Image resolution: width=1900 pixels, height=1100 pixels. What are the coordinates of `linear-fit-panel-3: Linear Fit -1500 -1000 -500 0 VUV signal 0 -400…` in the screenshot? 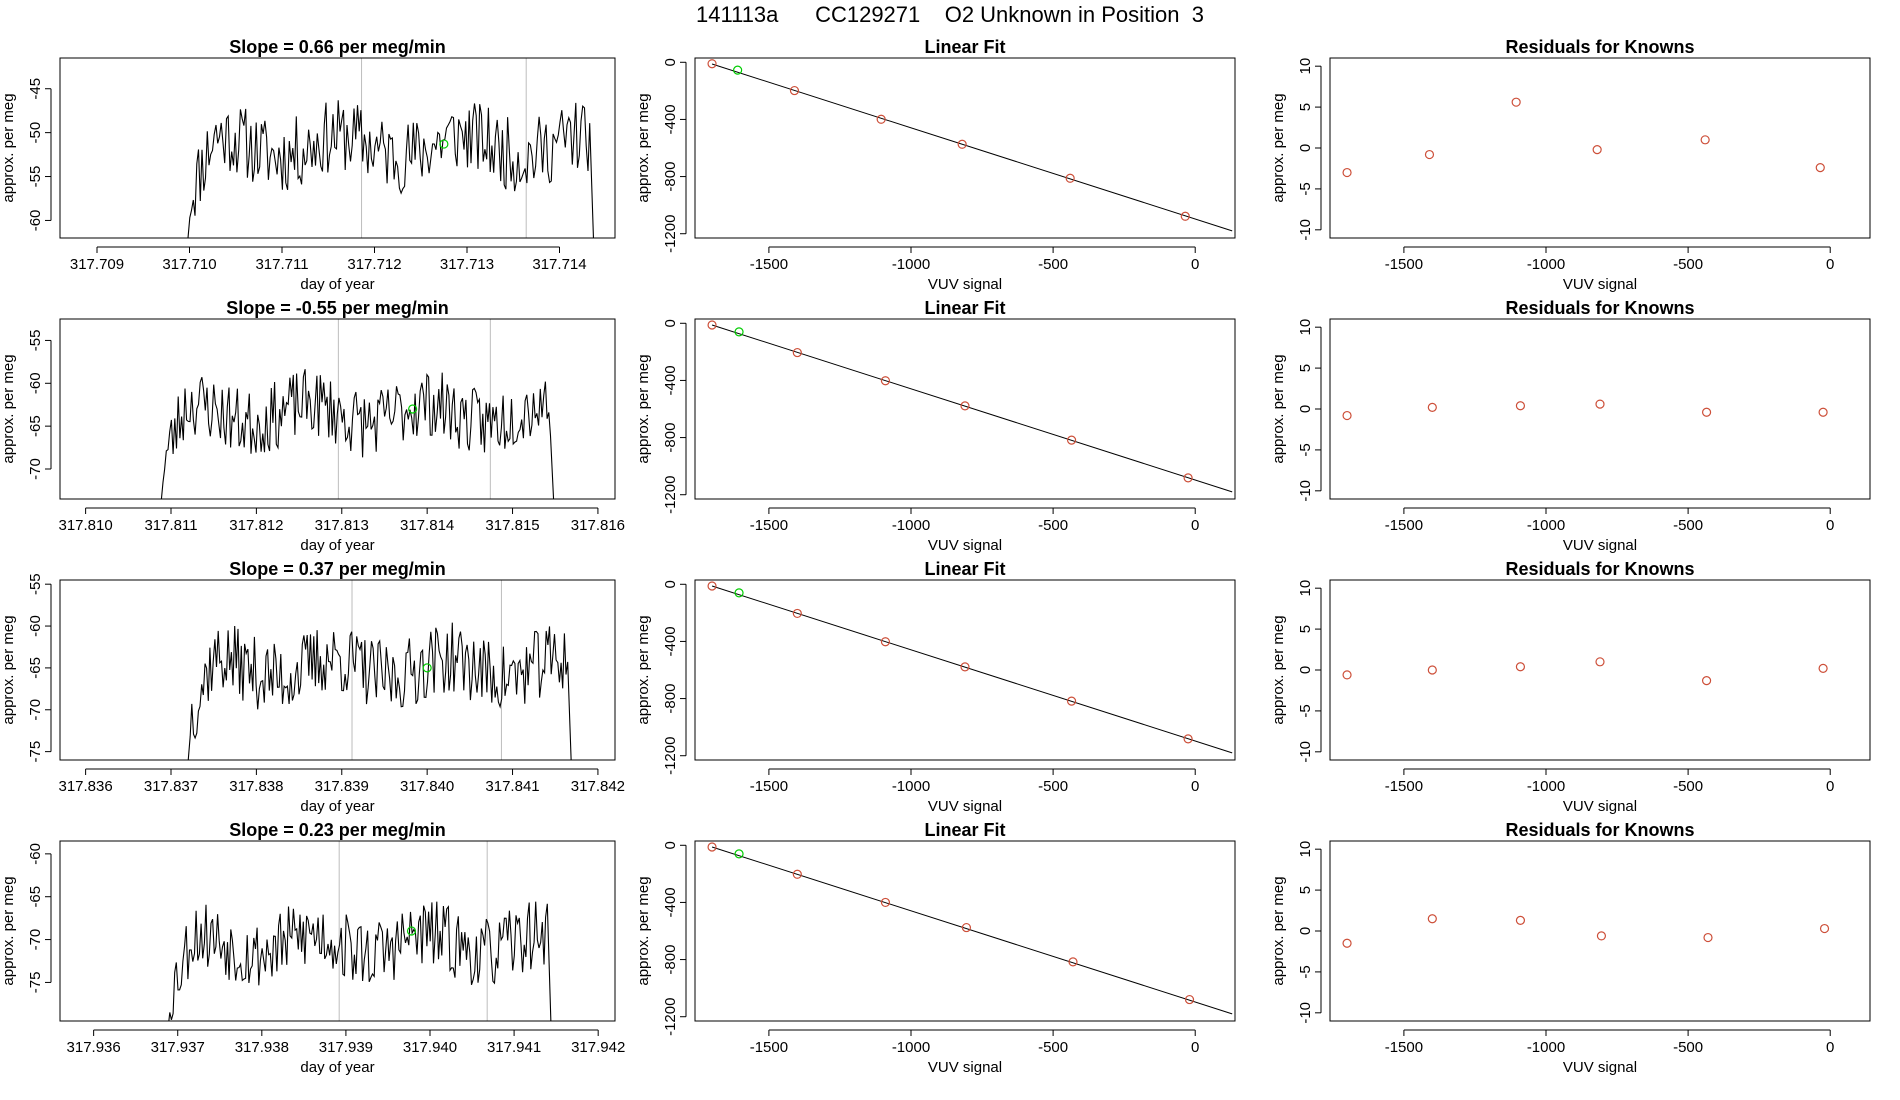 It's located at (935, 687).